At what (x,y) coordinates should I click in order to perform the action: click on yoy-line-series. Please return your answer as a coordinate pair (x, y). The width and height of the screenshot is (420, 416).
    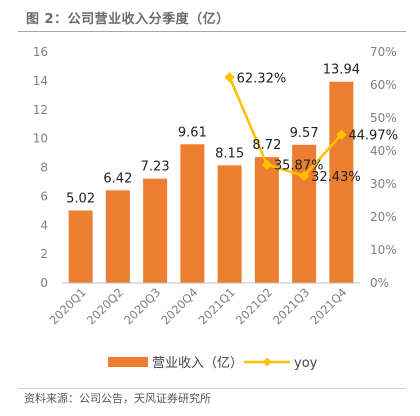
    Looking at the image, I should click on (285, 127).